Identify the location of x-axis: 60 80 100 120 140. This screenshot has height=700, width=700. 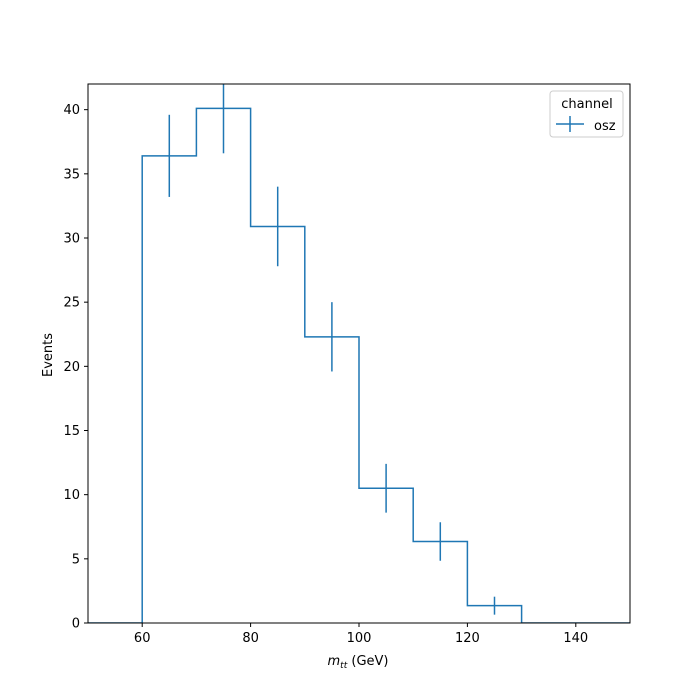
(361, 634).